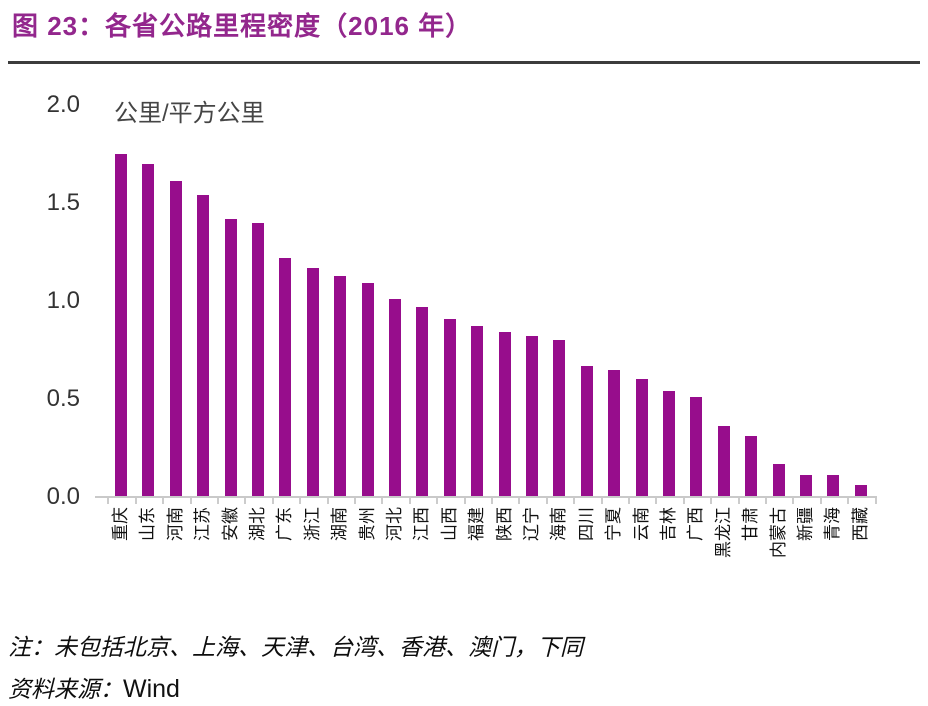  Describe the element at coordinates (63, 496) in the screenshot. I see `y-axis-tick-label: 0.0` at that location.